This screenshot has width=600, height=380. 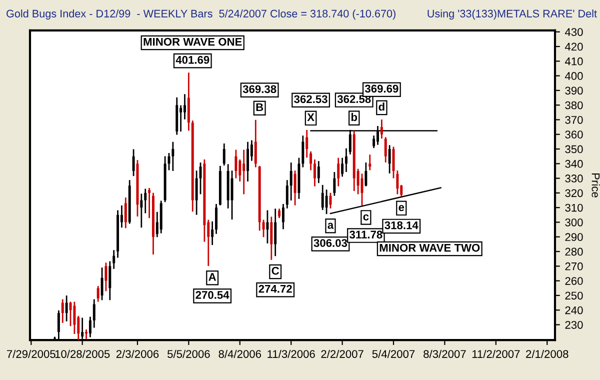 What do you see at coordinates (430, 248) in the screenshot?
I see `annotation: MINOR WAVE TWO` at bounding box center [430, 248].